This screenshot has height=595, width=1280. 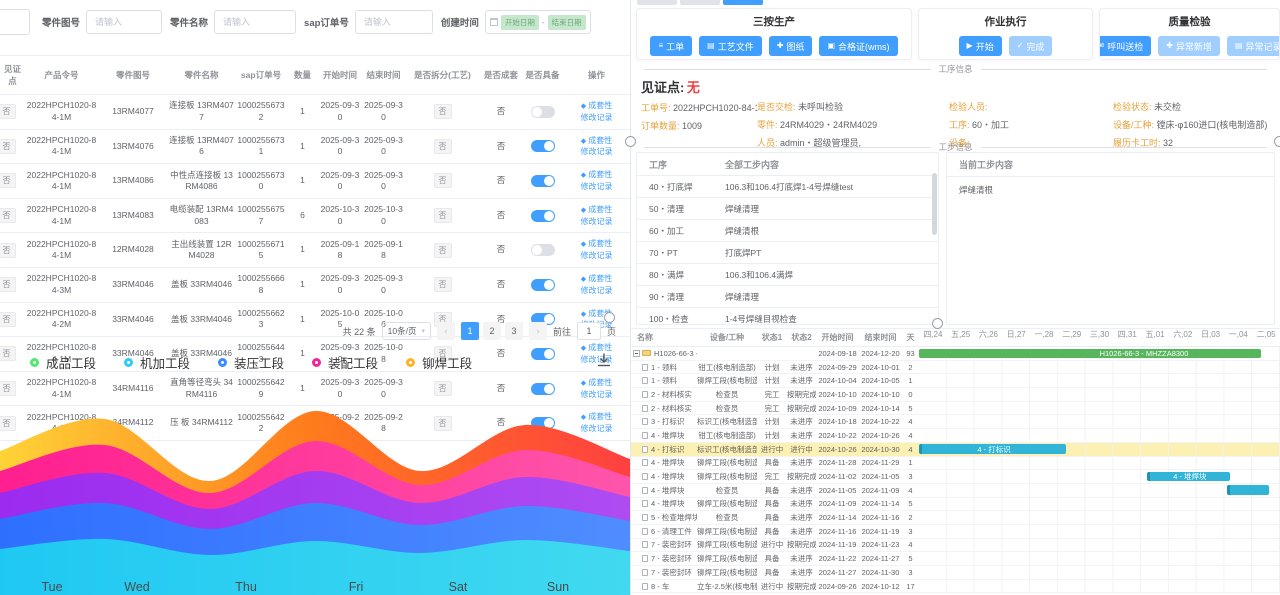 I want to click on process-step-row: 40・打底焊 106.3和106.4打底焊1-4号焊缝test, so click(x=787, y=187).